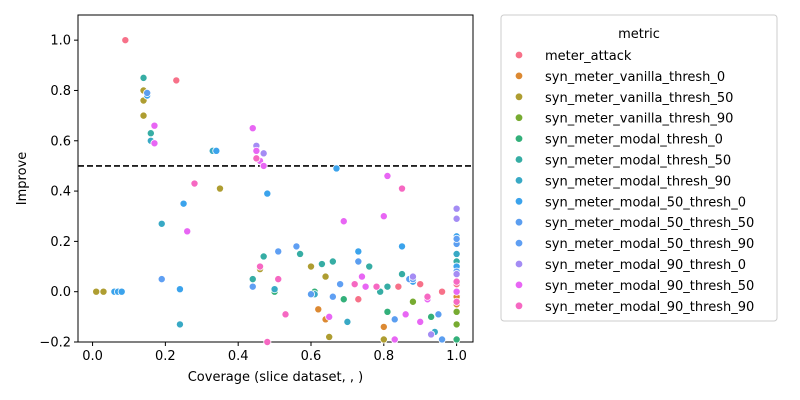  I want to click on x-tick-label: 0.8, so click(383, 356).